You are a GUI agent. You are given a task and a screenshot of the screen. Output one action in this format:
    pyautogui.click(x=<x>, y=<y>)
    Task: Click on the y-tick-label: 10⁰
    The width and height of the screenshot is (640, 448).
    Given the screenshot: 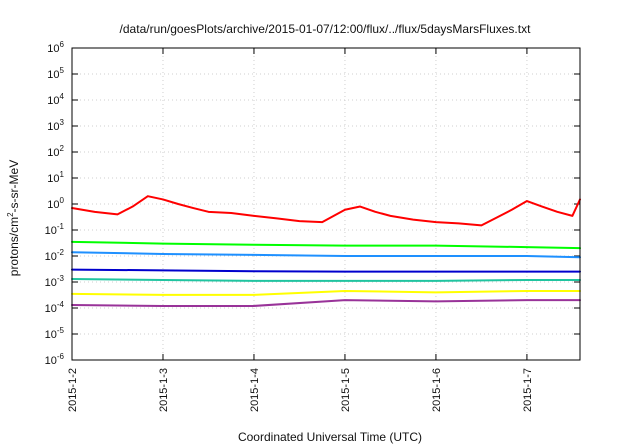 What is the action you would take?
    pyautogui.click(x=55, y=203)
    